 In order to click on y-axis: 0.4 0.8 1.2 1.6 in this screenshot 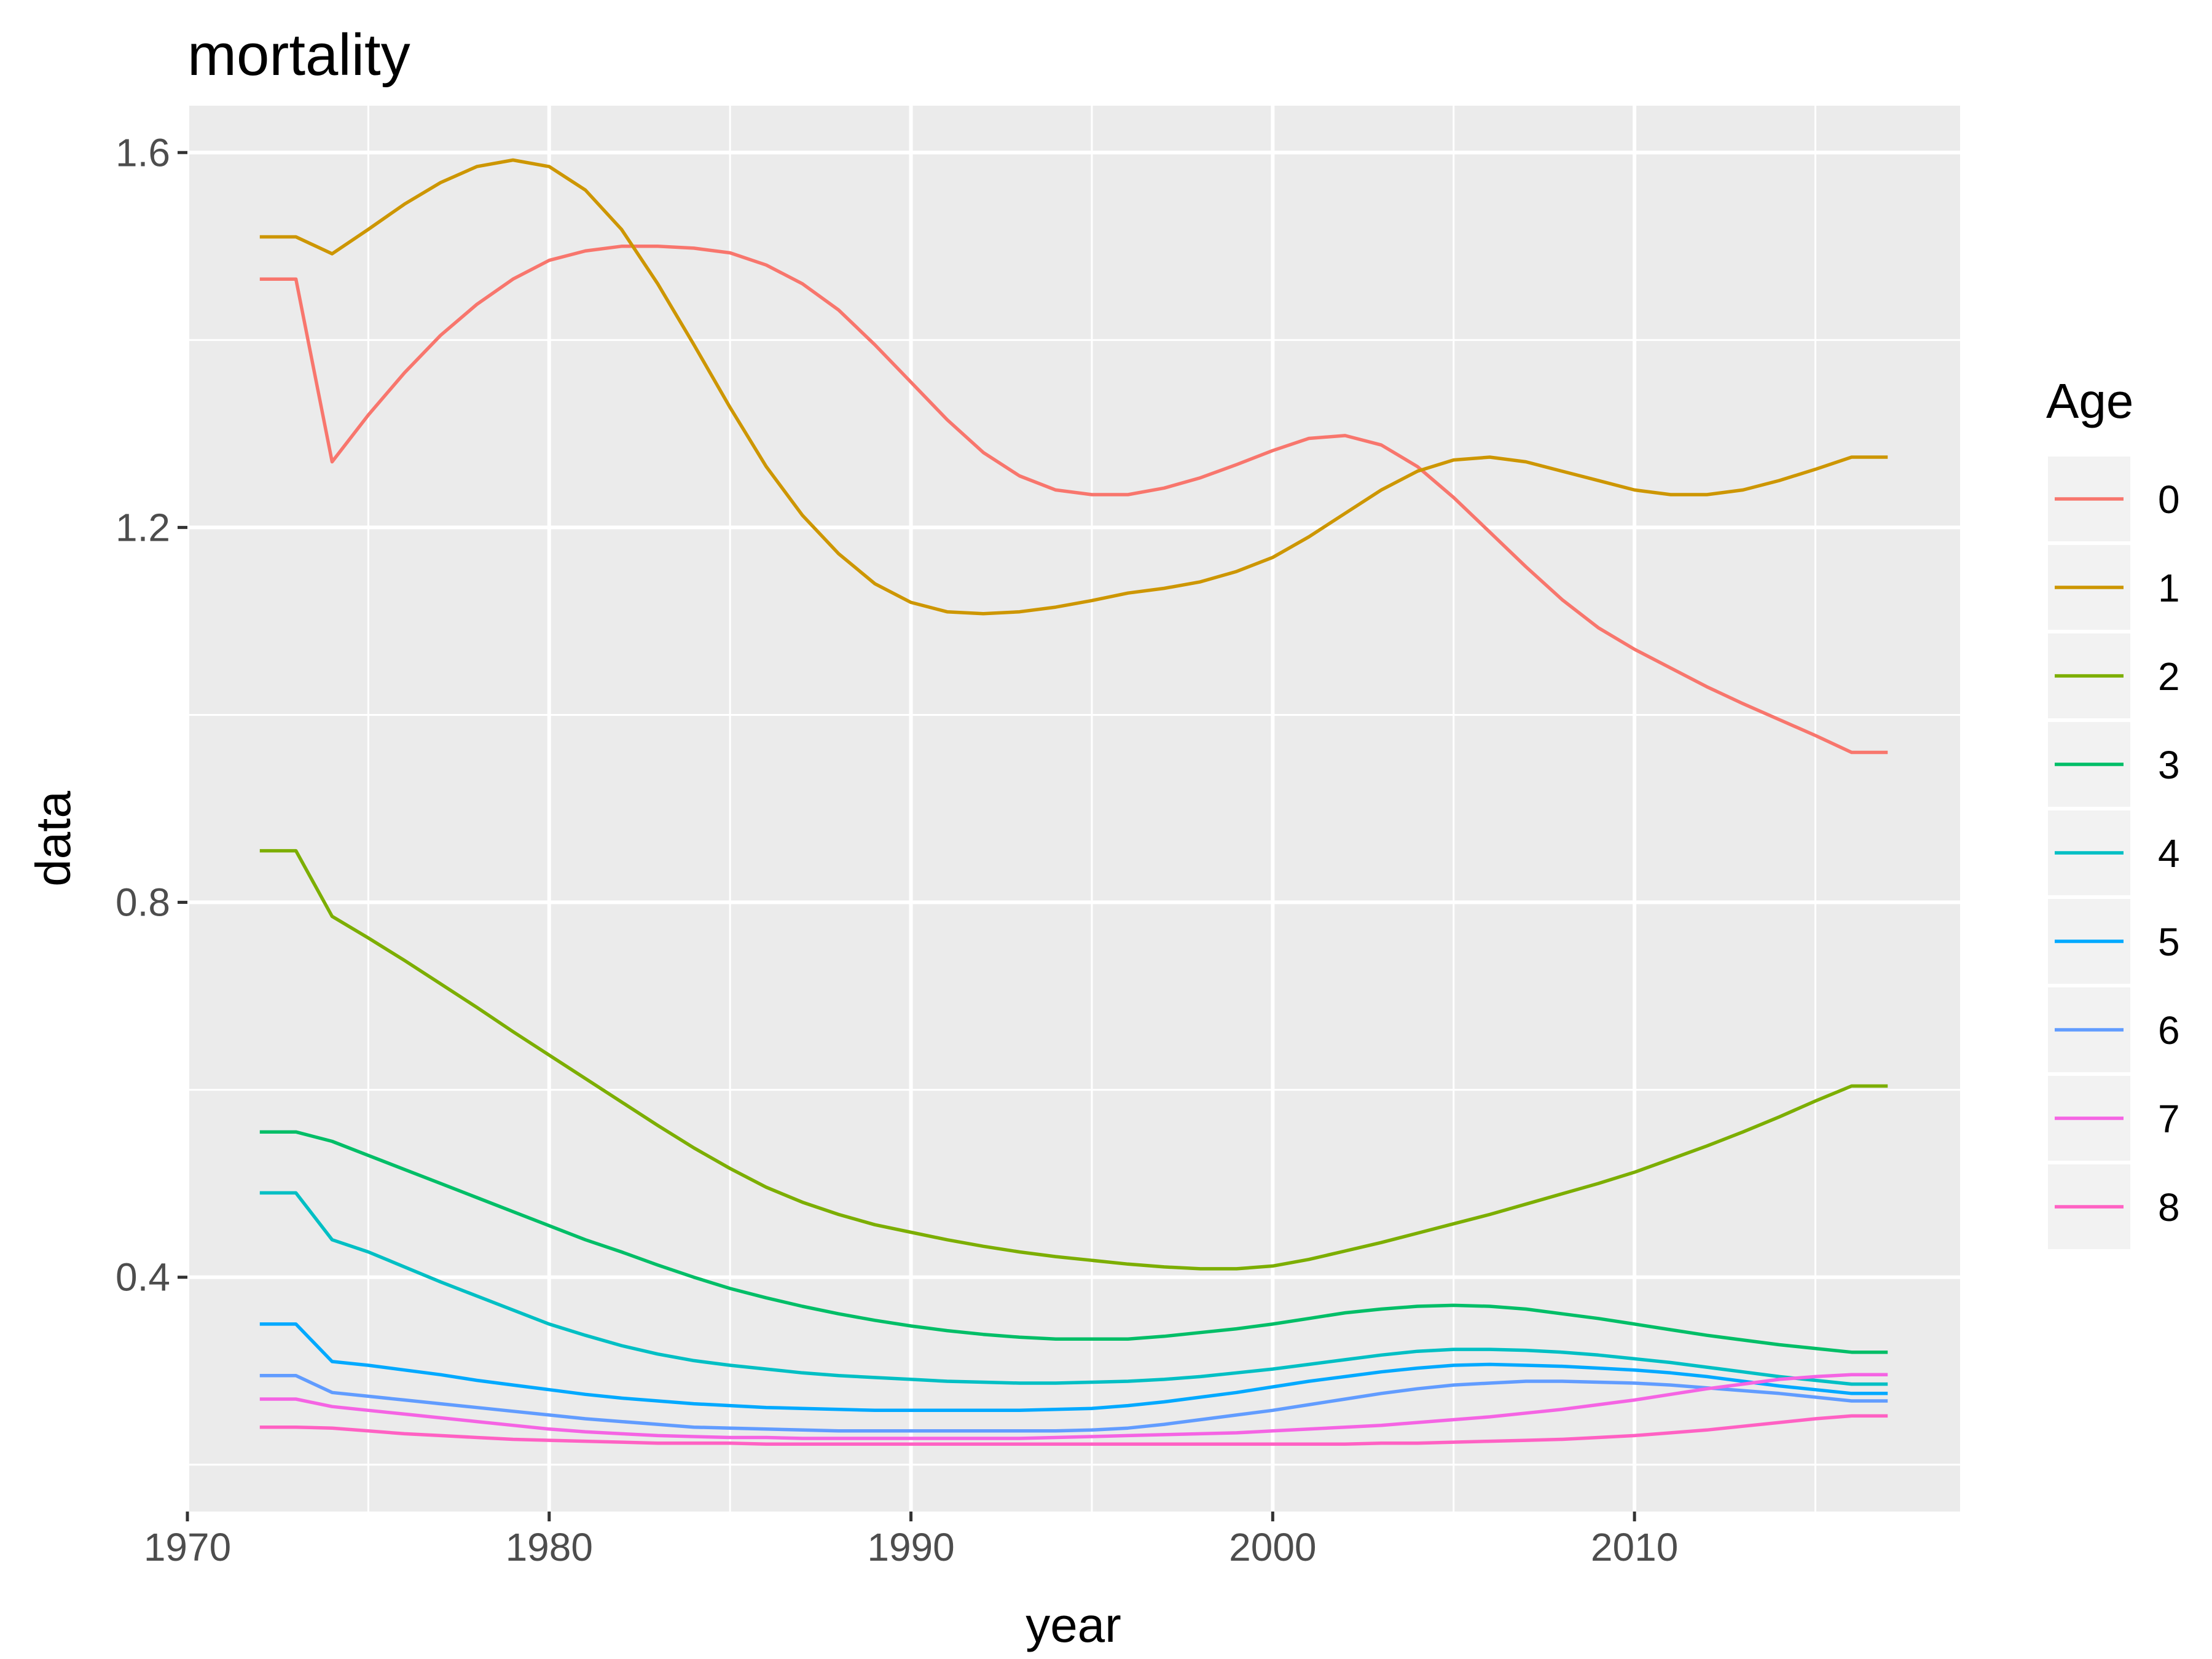, I will do `click(151, 715)`.